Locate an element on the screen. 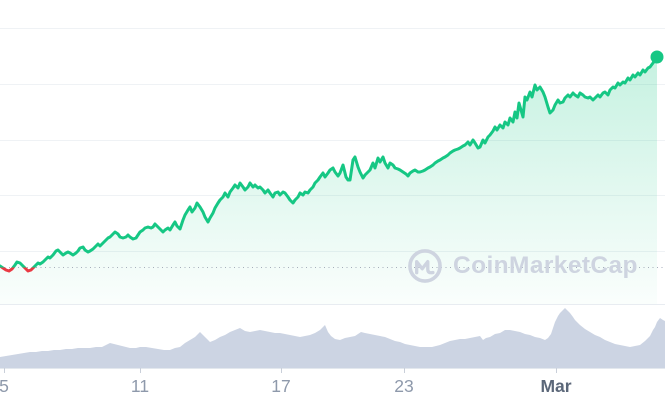 The width and height of the screenshot is (665, 409). x-axis-label: 23 is located at coordinates (403, 386).